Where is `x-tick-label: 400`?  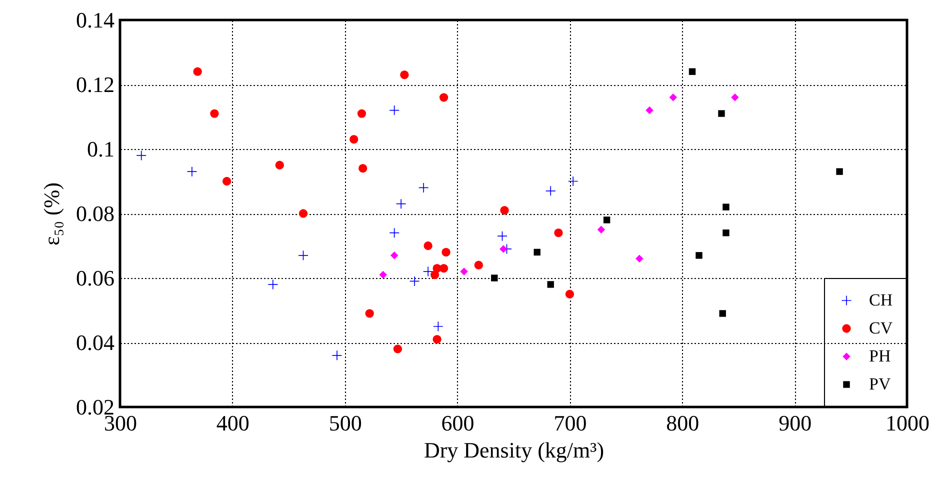 x-tick-label: 400 is located at coordinates (233, 423).